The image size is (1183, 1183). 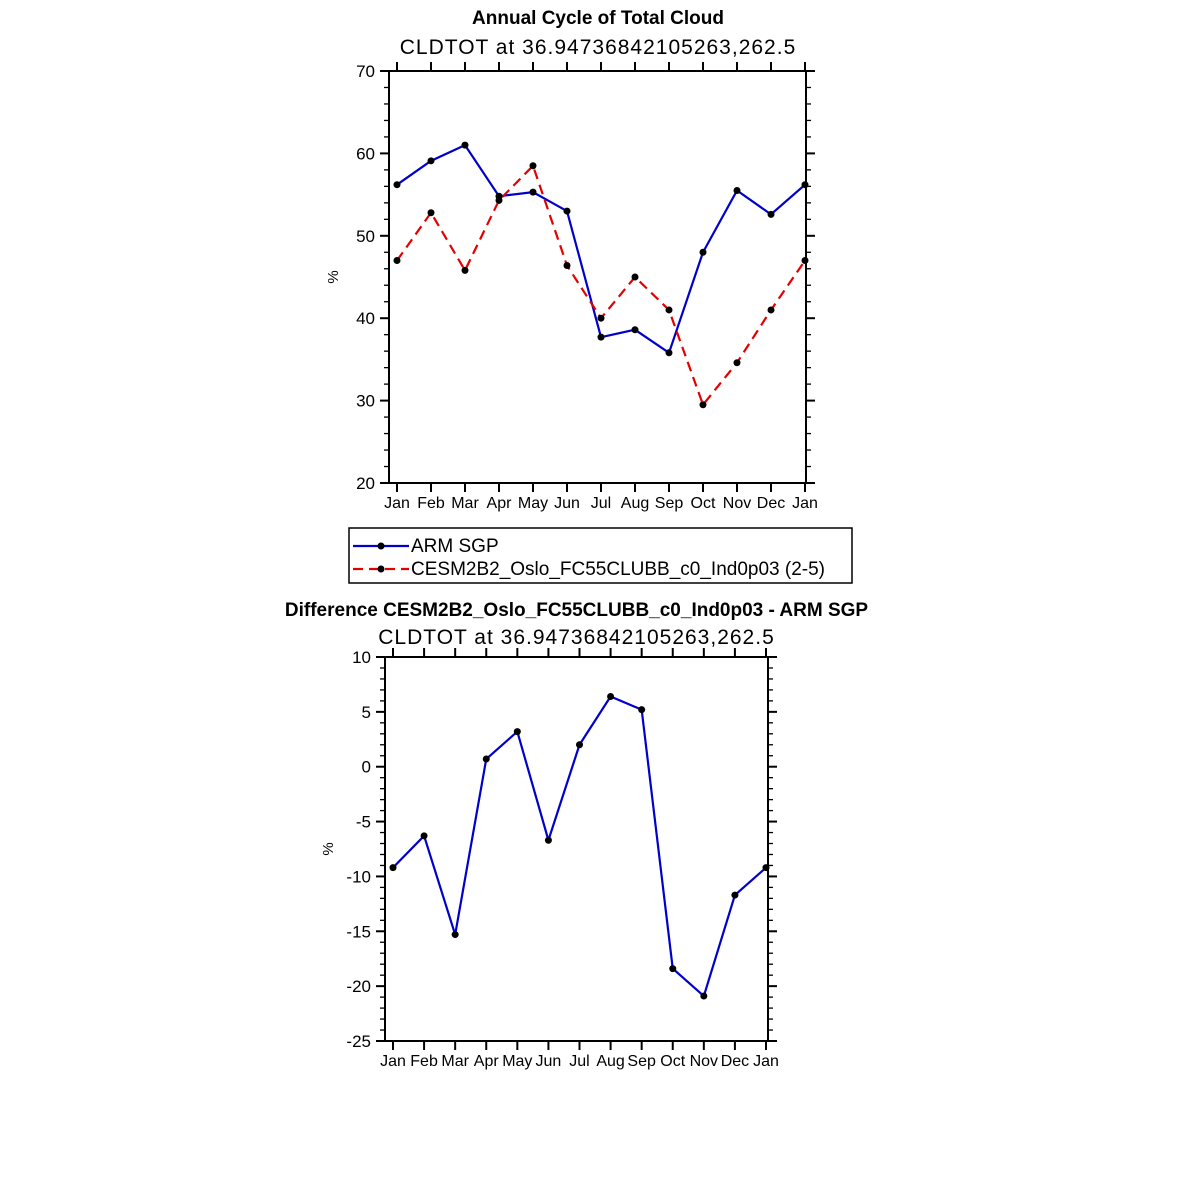 What do you see at coordinates (365, 71) in the screenshot?
I see `y-tick-label: 70` at bounding box center [365, 71].